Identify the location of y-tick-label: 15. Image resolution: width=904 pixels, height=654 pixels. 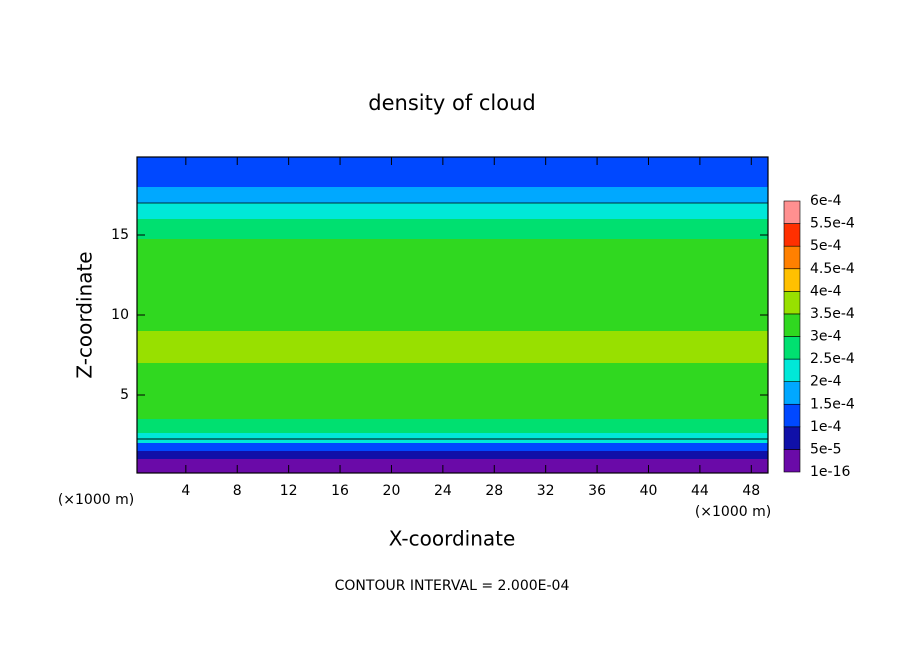
(120, 235).